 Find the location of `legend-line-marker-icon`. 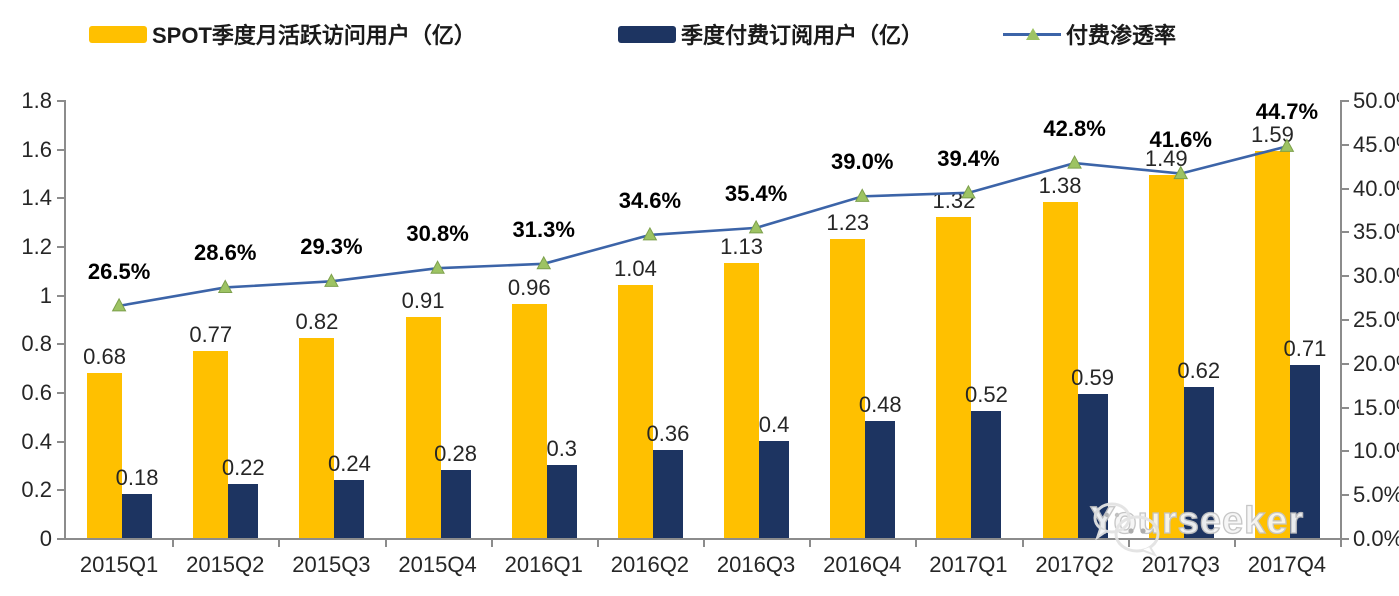

legend-line-marker-icon is located at coordinates (1032, 34).